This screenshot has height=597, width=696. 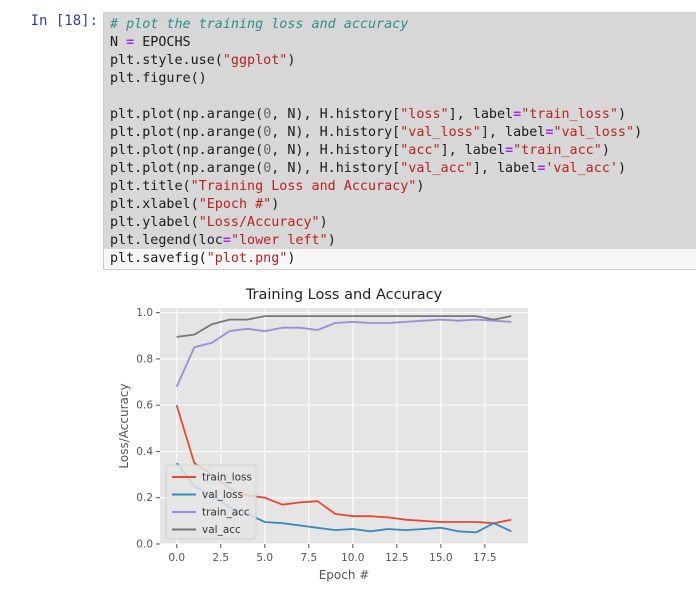 I want to click on cell-prompt: In [18]:, so click(x=64, y=21).